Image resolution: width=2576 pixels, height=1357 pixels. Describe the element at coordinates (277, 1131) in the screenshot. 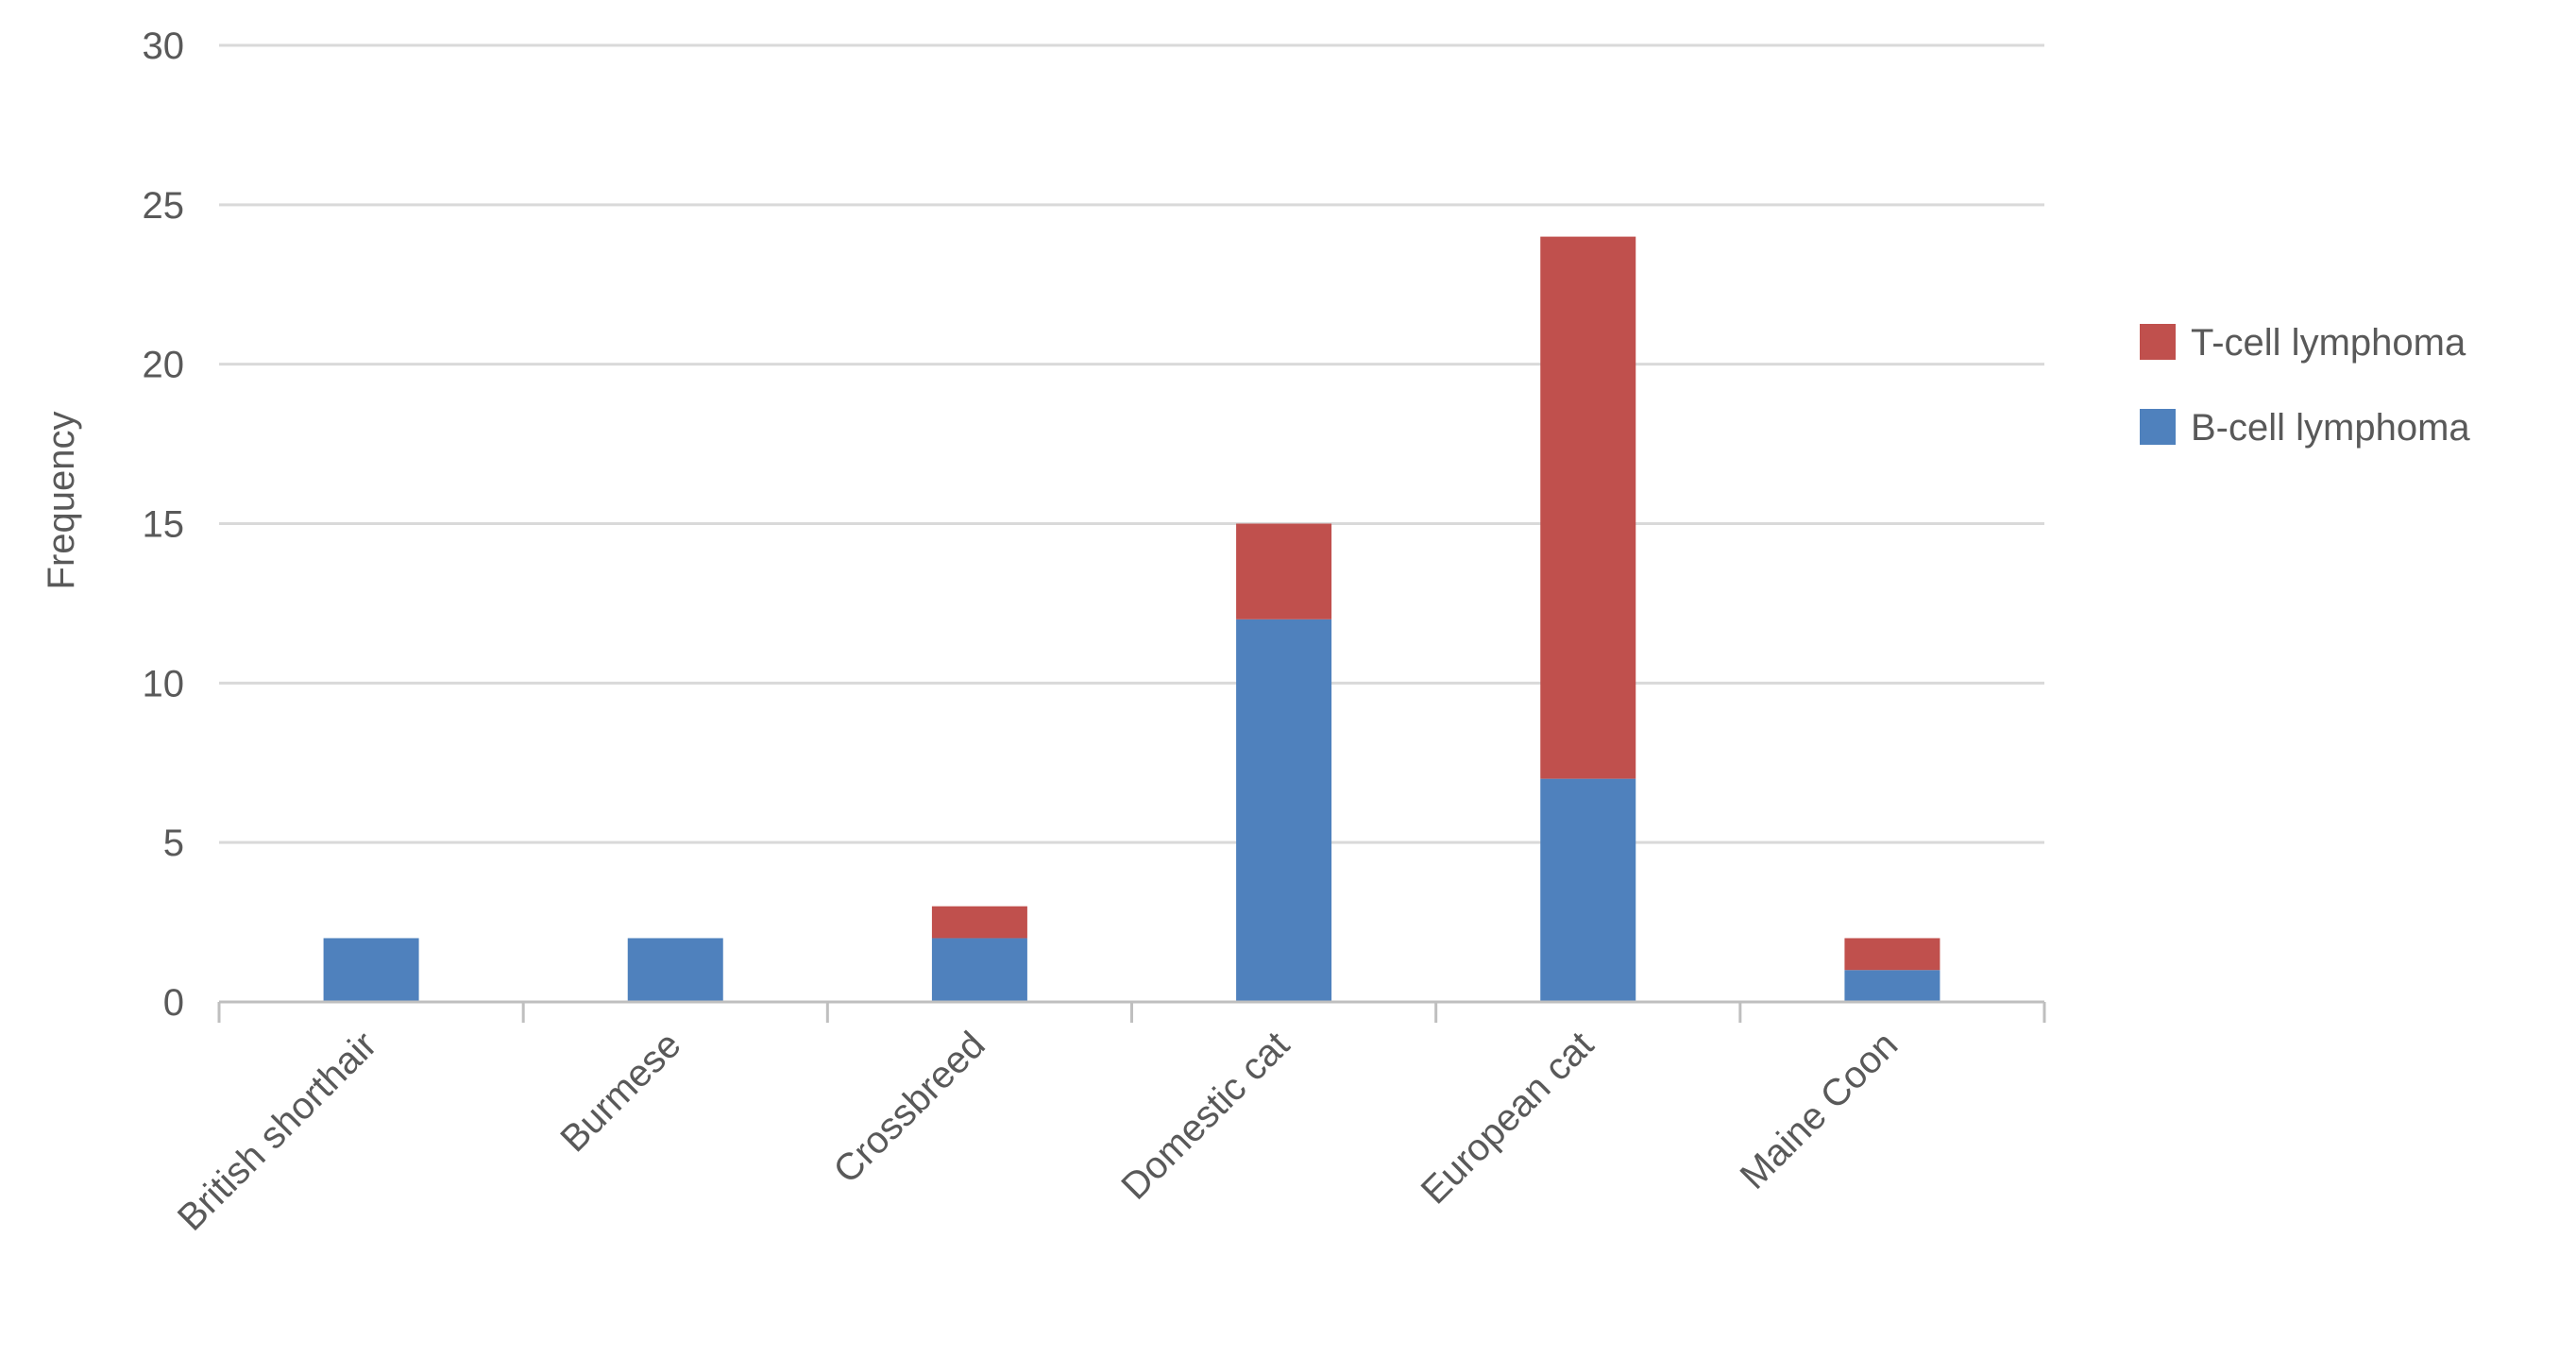

I see `x-tick-label: British shorthair` at that location.